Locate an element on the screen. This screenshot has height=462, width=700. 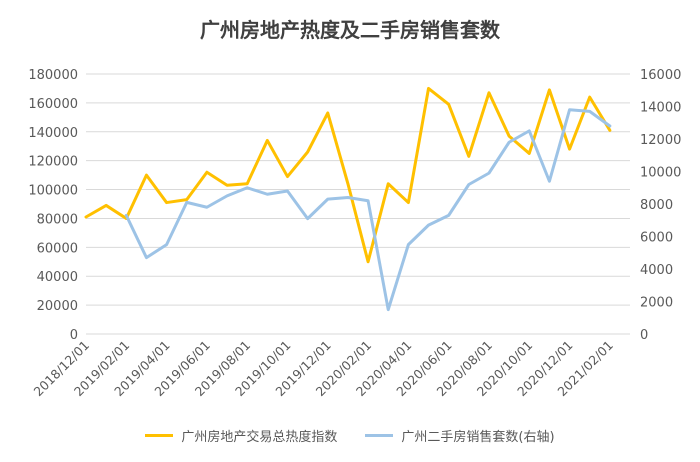
legend-swatch-heat-index is located at coordinates (159, 435).